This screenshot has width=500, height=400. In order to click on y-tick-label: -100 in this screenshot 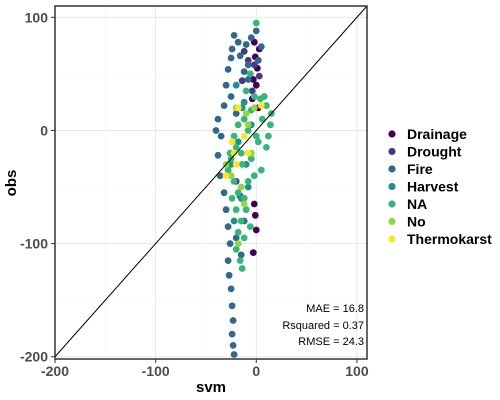, I will do `click(34, 244)`.